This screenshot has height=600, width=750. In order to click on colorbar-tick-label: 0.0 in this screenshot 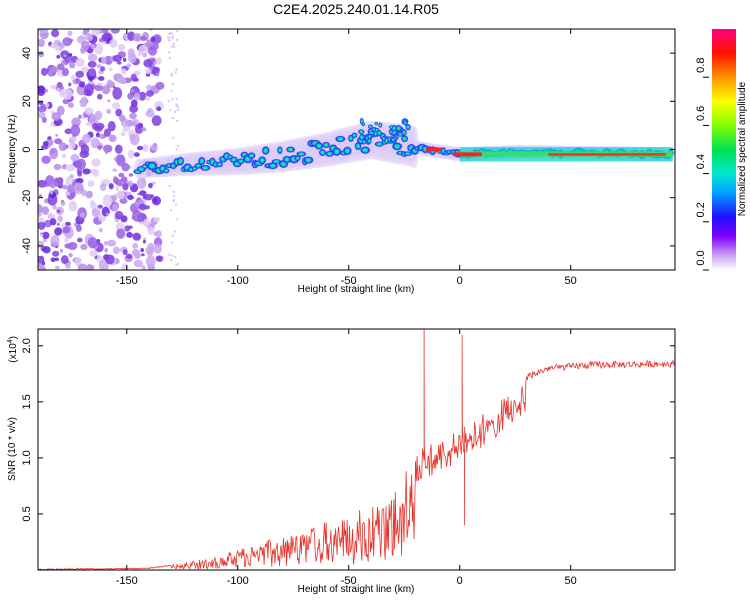, I will do `click(701, 257)`.